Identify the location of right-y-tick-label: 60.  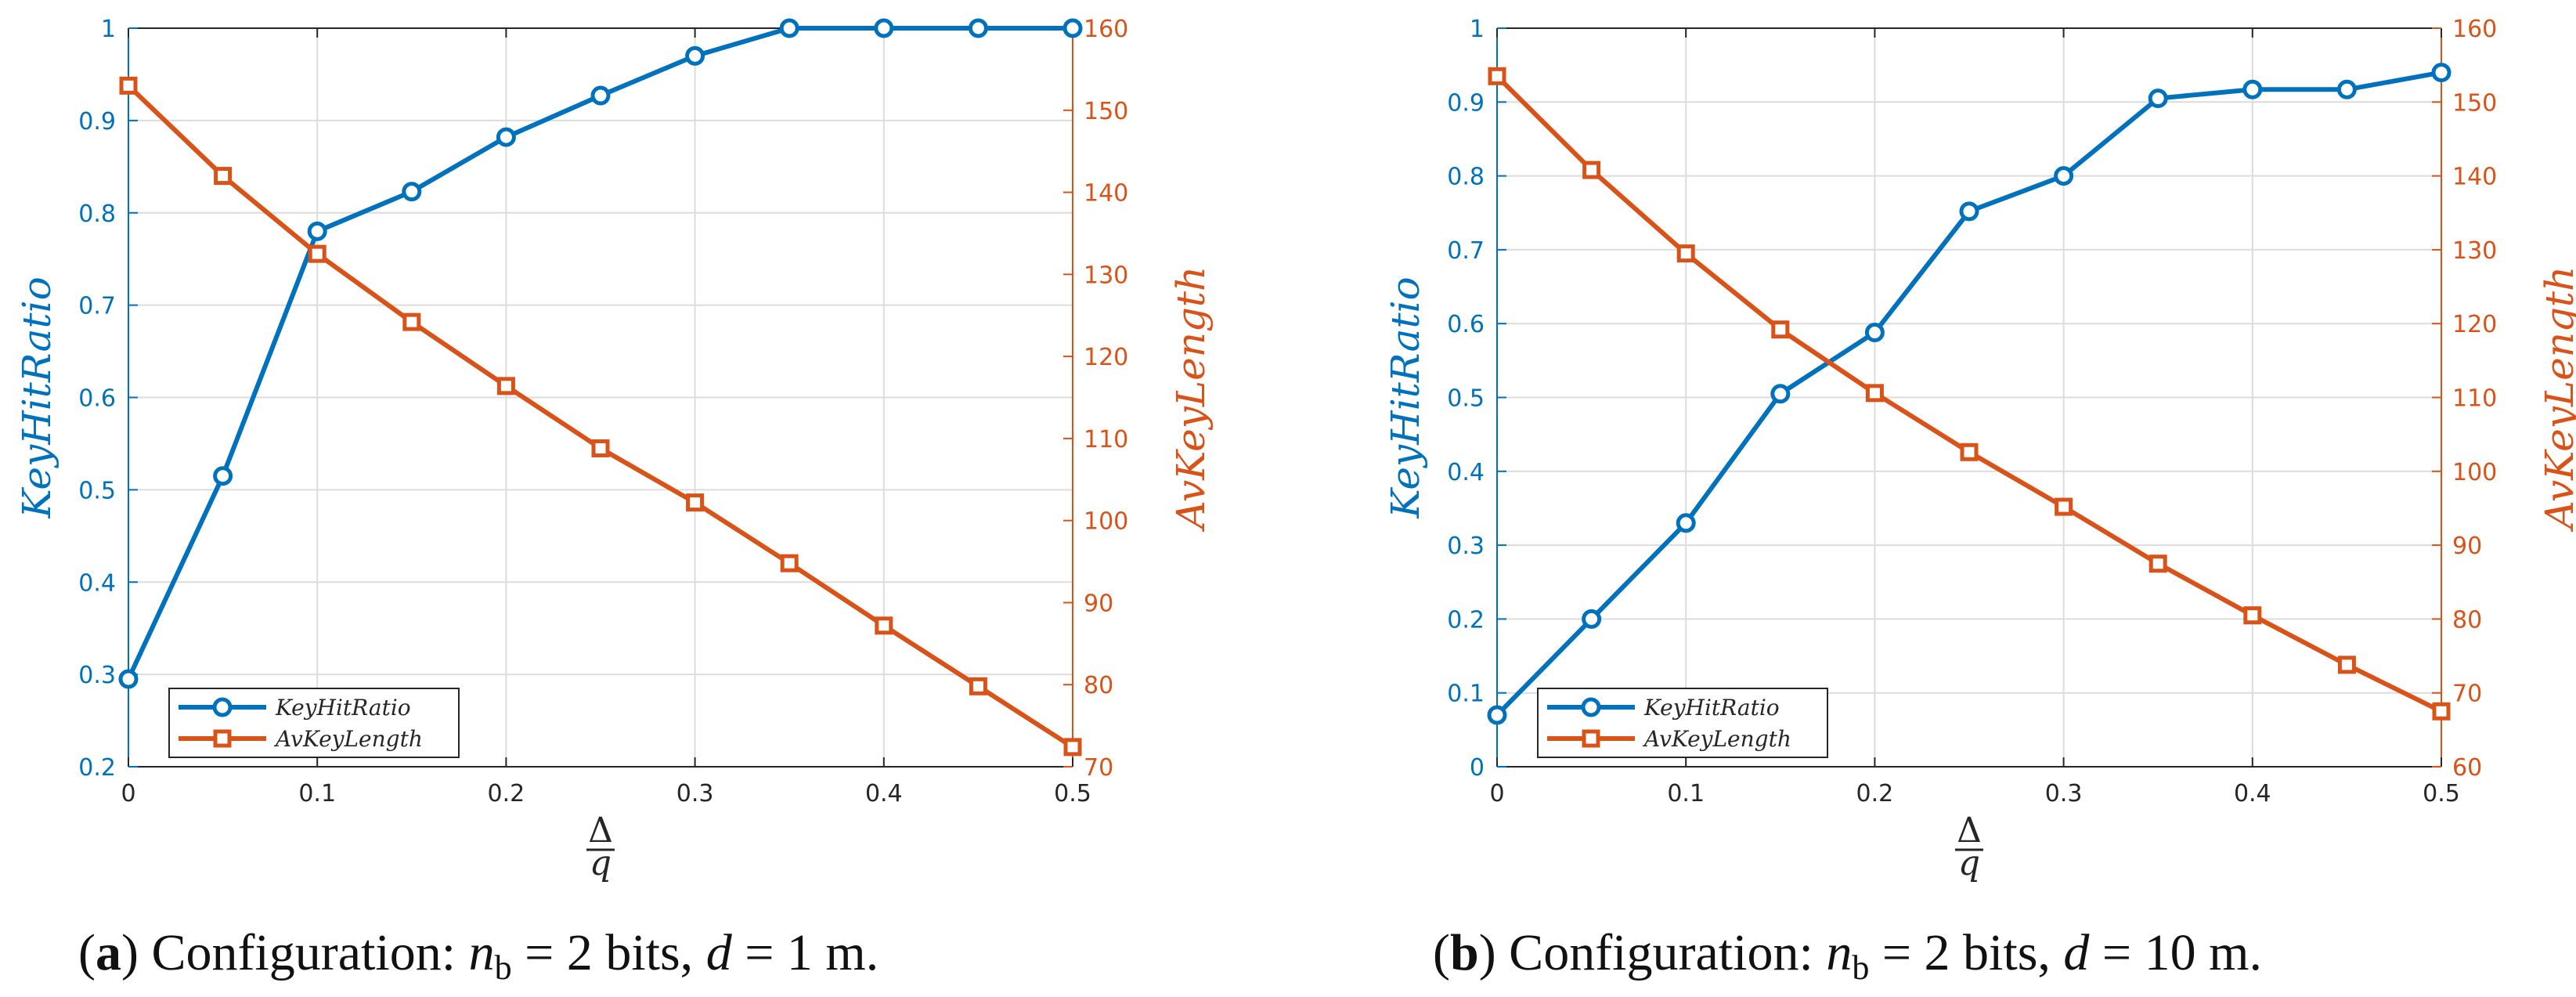
(2467, 768).